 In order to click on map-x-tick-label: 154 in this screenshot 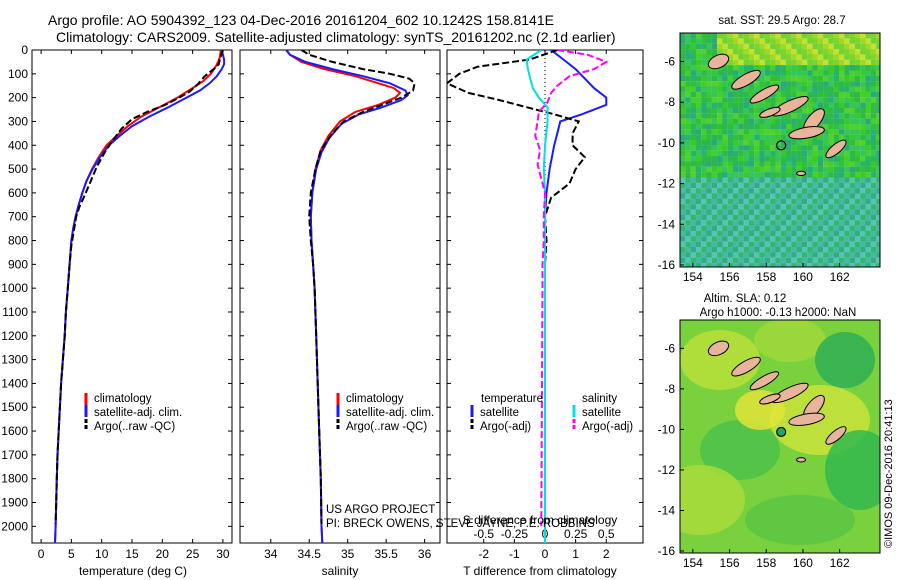, I will do `click(693, 563)`.